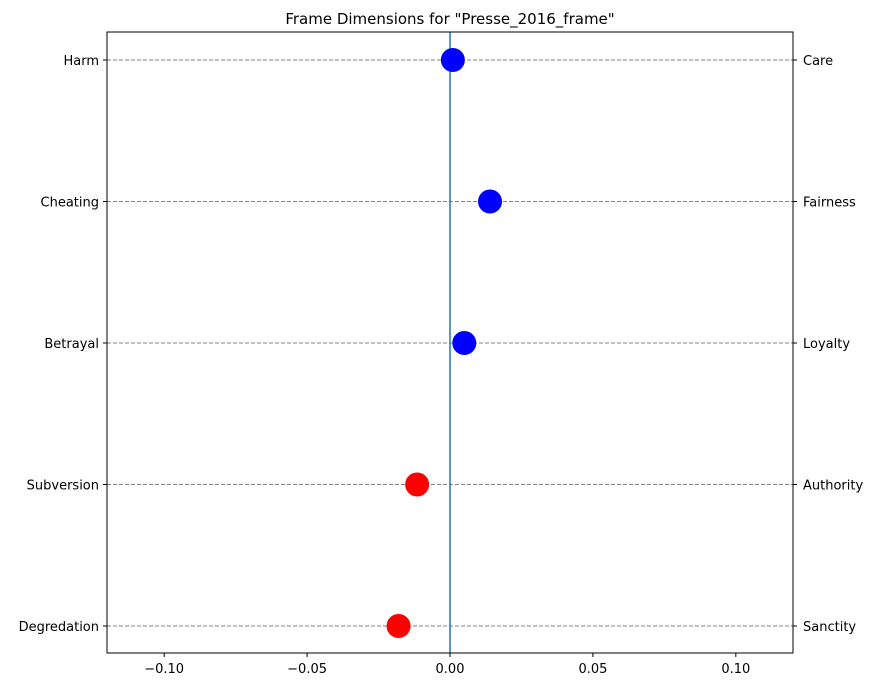  I want to click on x-tick-label: 0.05, so click(592, 669).